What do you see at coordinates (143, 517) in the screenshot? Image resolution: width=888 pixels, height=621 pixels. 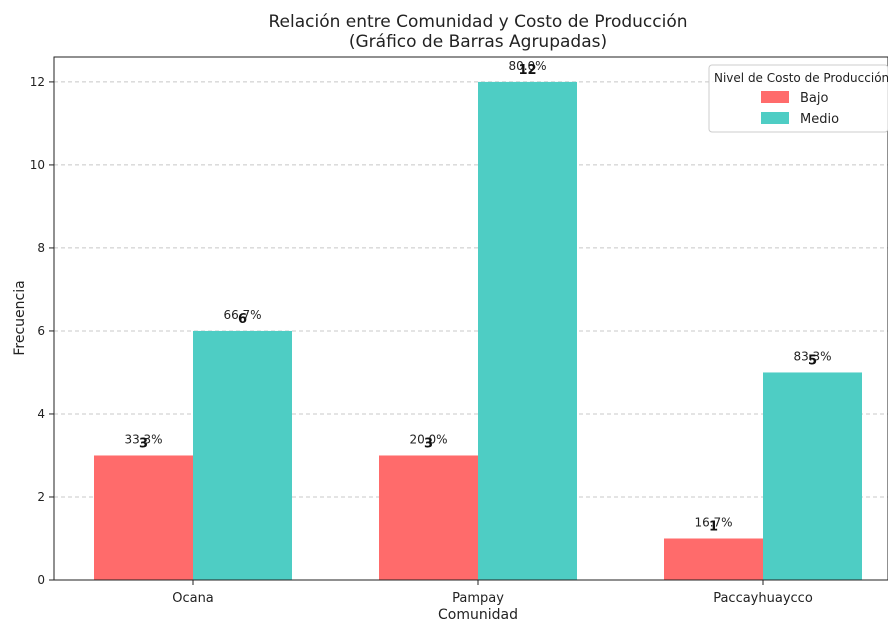 I see `bar-bajo-ocana` at bounding box center [143, 517].